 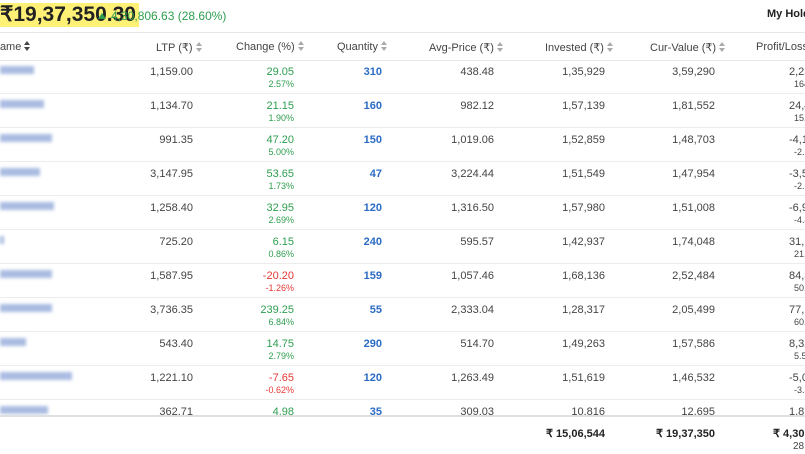 I want to click on ltp-cell: 1,134.70, so click(x=171, y=106).